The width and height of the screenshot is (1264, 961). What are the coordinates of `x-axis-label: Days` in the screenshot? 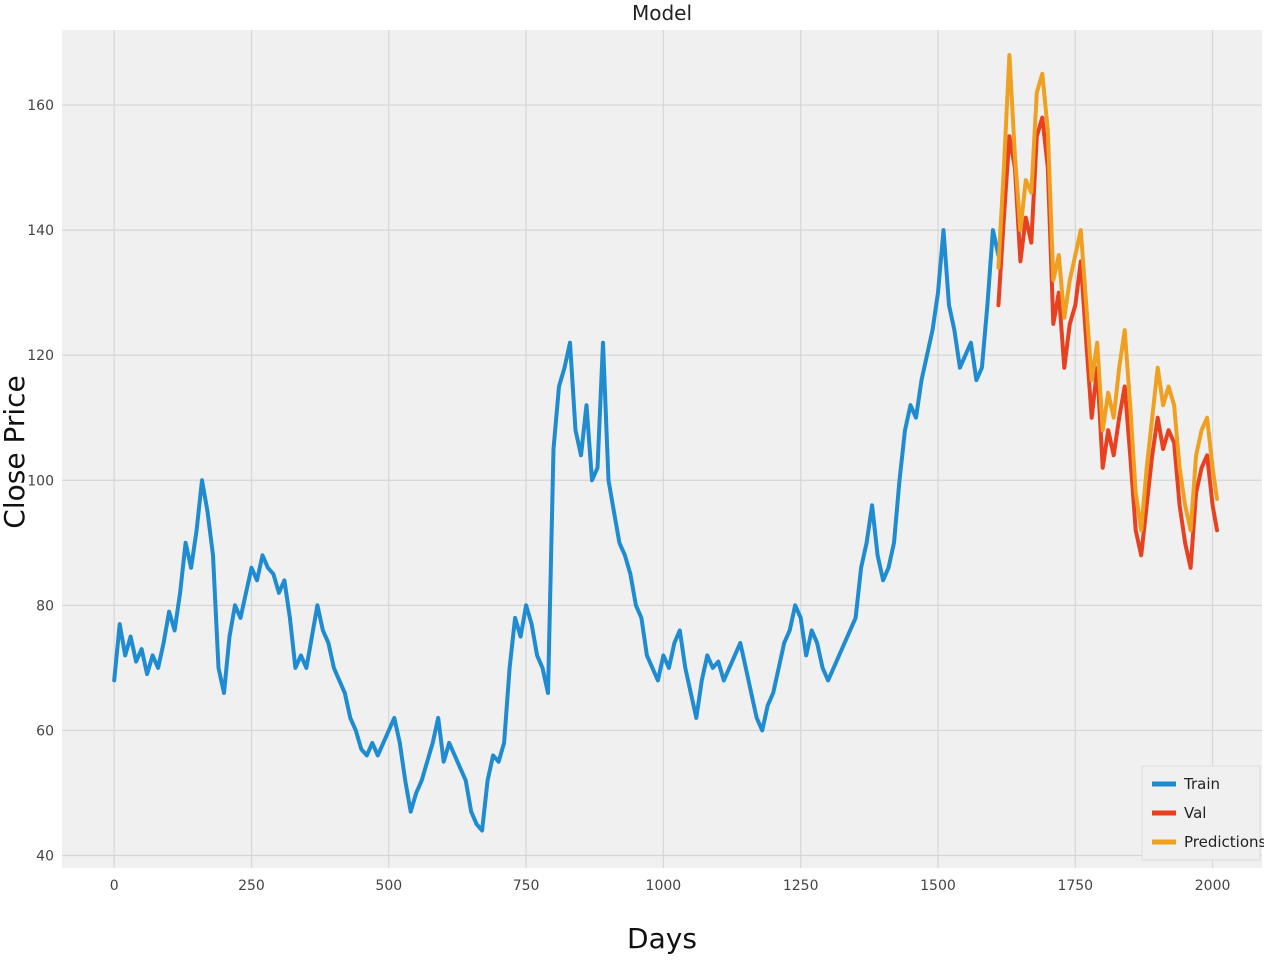 It's located at (662, 938).